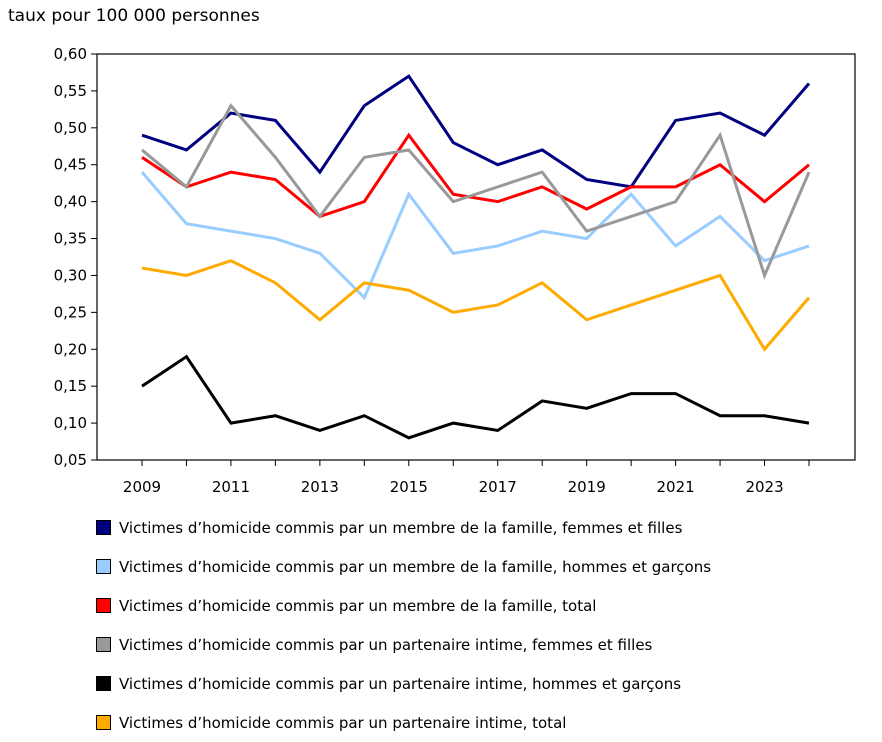  Describe the element at coordinates (70, 91) in the screenshot. I see `y-tick-label: 0,55` at that location.